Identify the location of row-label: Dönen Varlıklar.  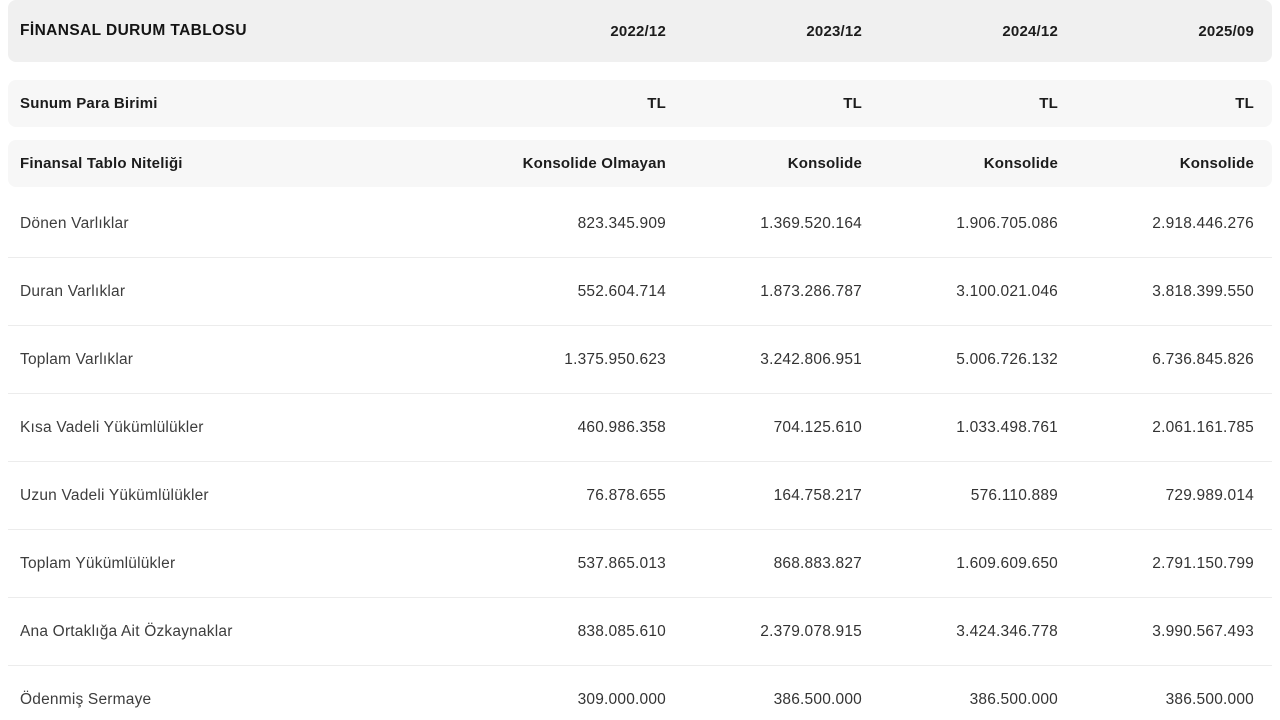
(74, 223).